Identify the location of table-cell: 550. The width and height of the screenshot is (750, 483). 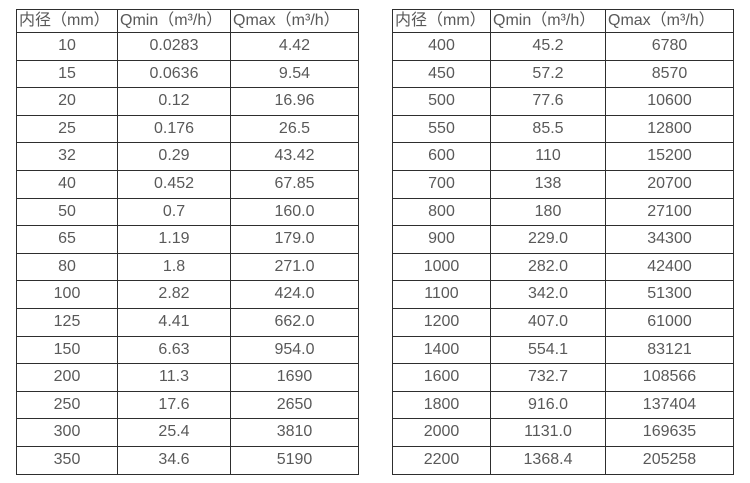
(441, 129).